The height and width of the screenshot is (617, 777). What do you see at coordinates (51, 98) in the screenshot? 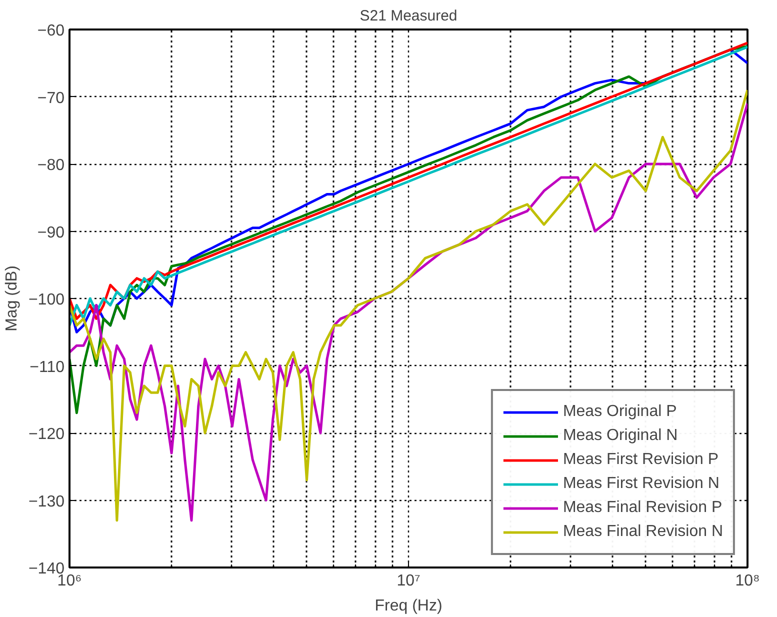
I see `y-tick-label: −70` at bounding box center [51, 98].